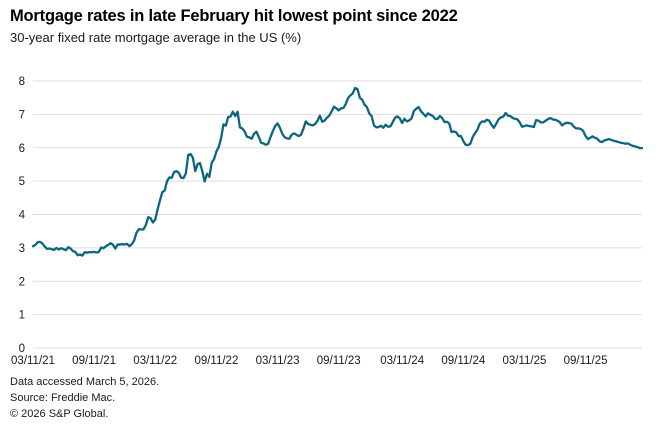  What do you see at coordinates (22, 316) in the screenshot?
I see `y-axis-tick-label: 1` at bounding box center [22, 316].